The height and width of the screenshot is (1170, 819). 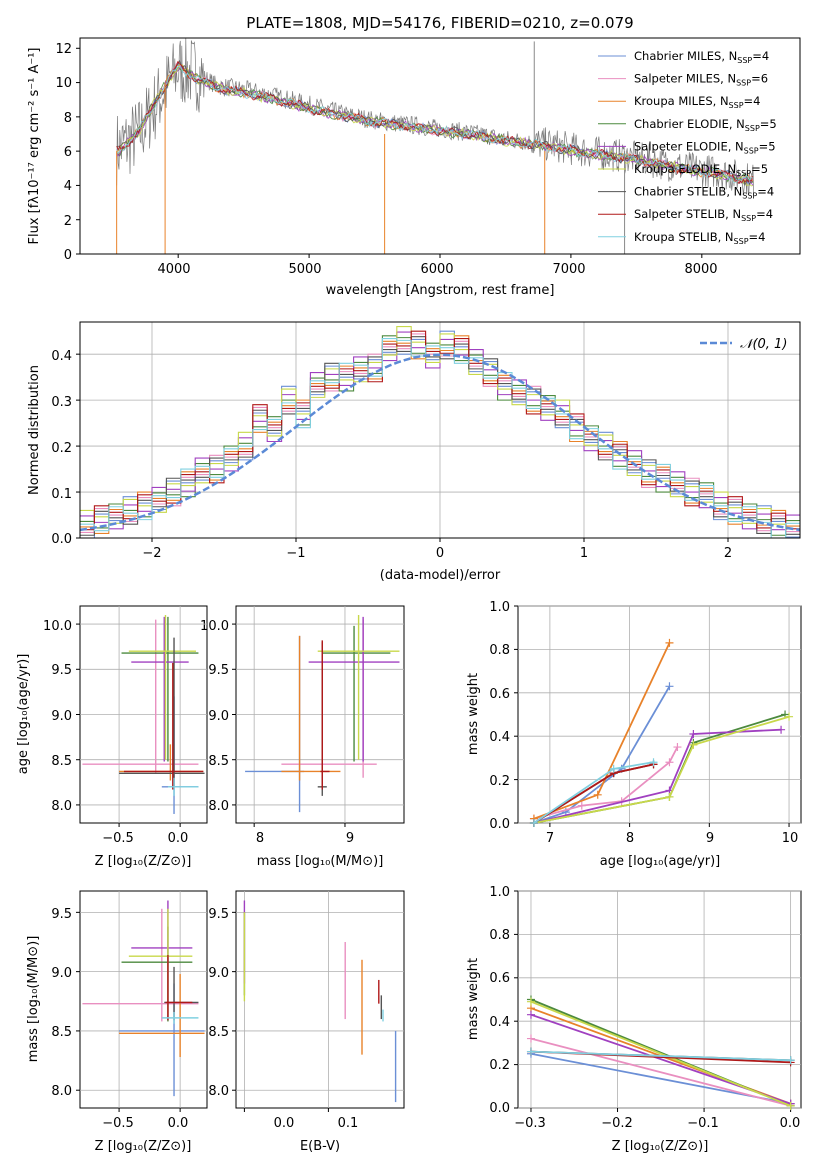 I want to click on age-weight-y-tick: 0.2, so click(x=499, y=781).